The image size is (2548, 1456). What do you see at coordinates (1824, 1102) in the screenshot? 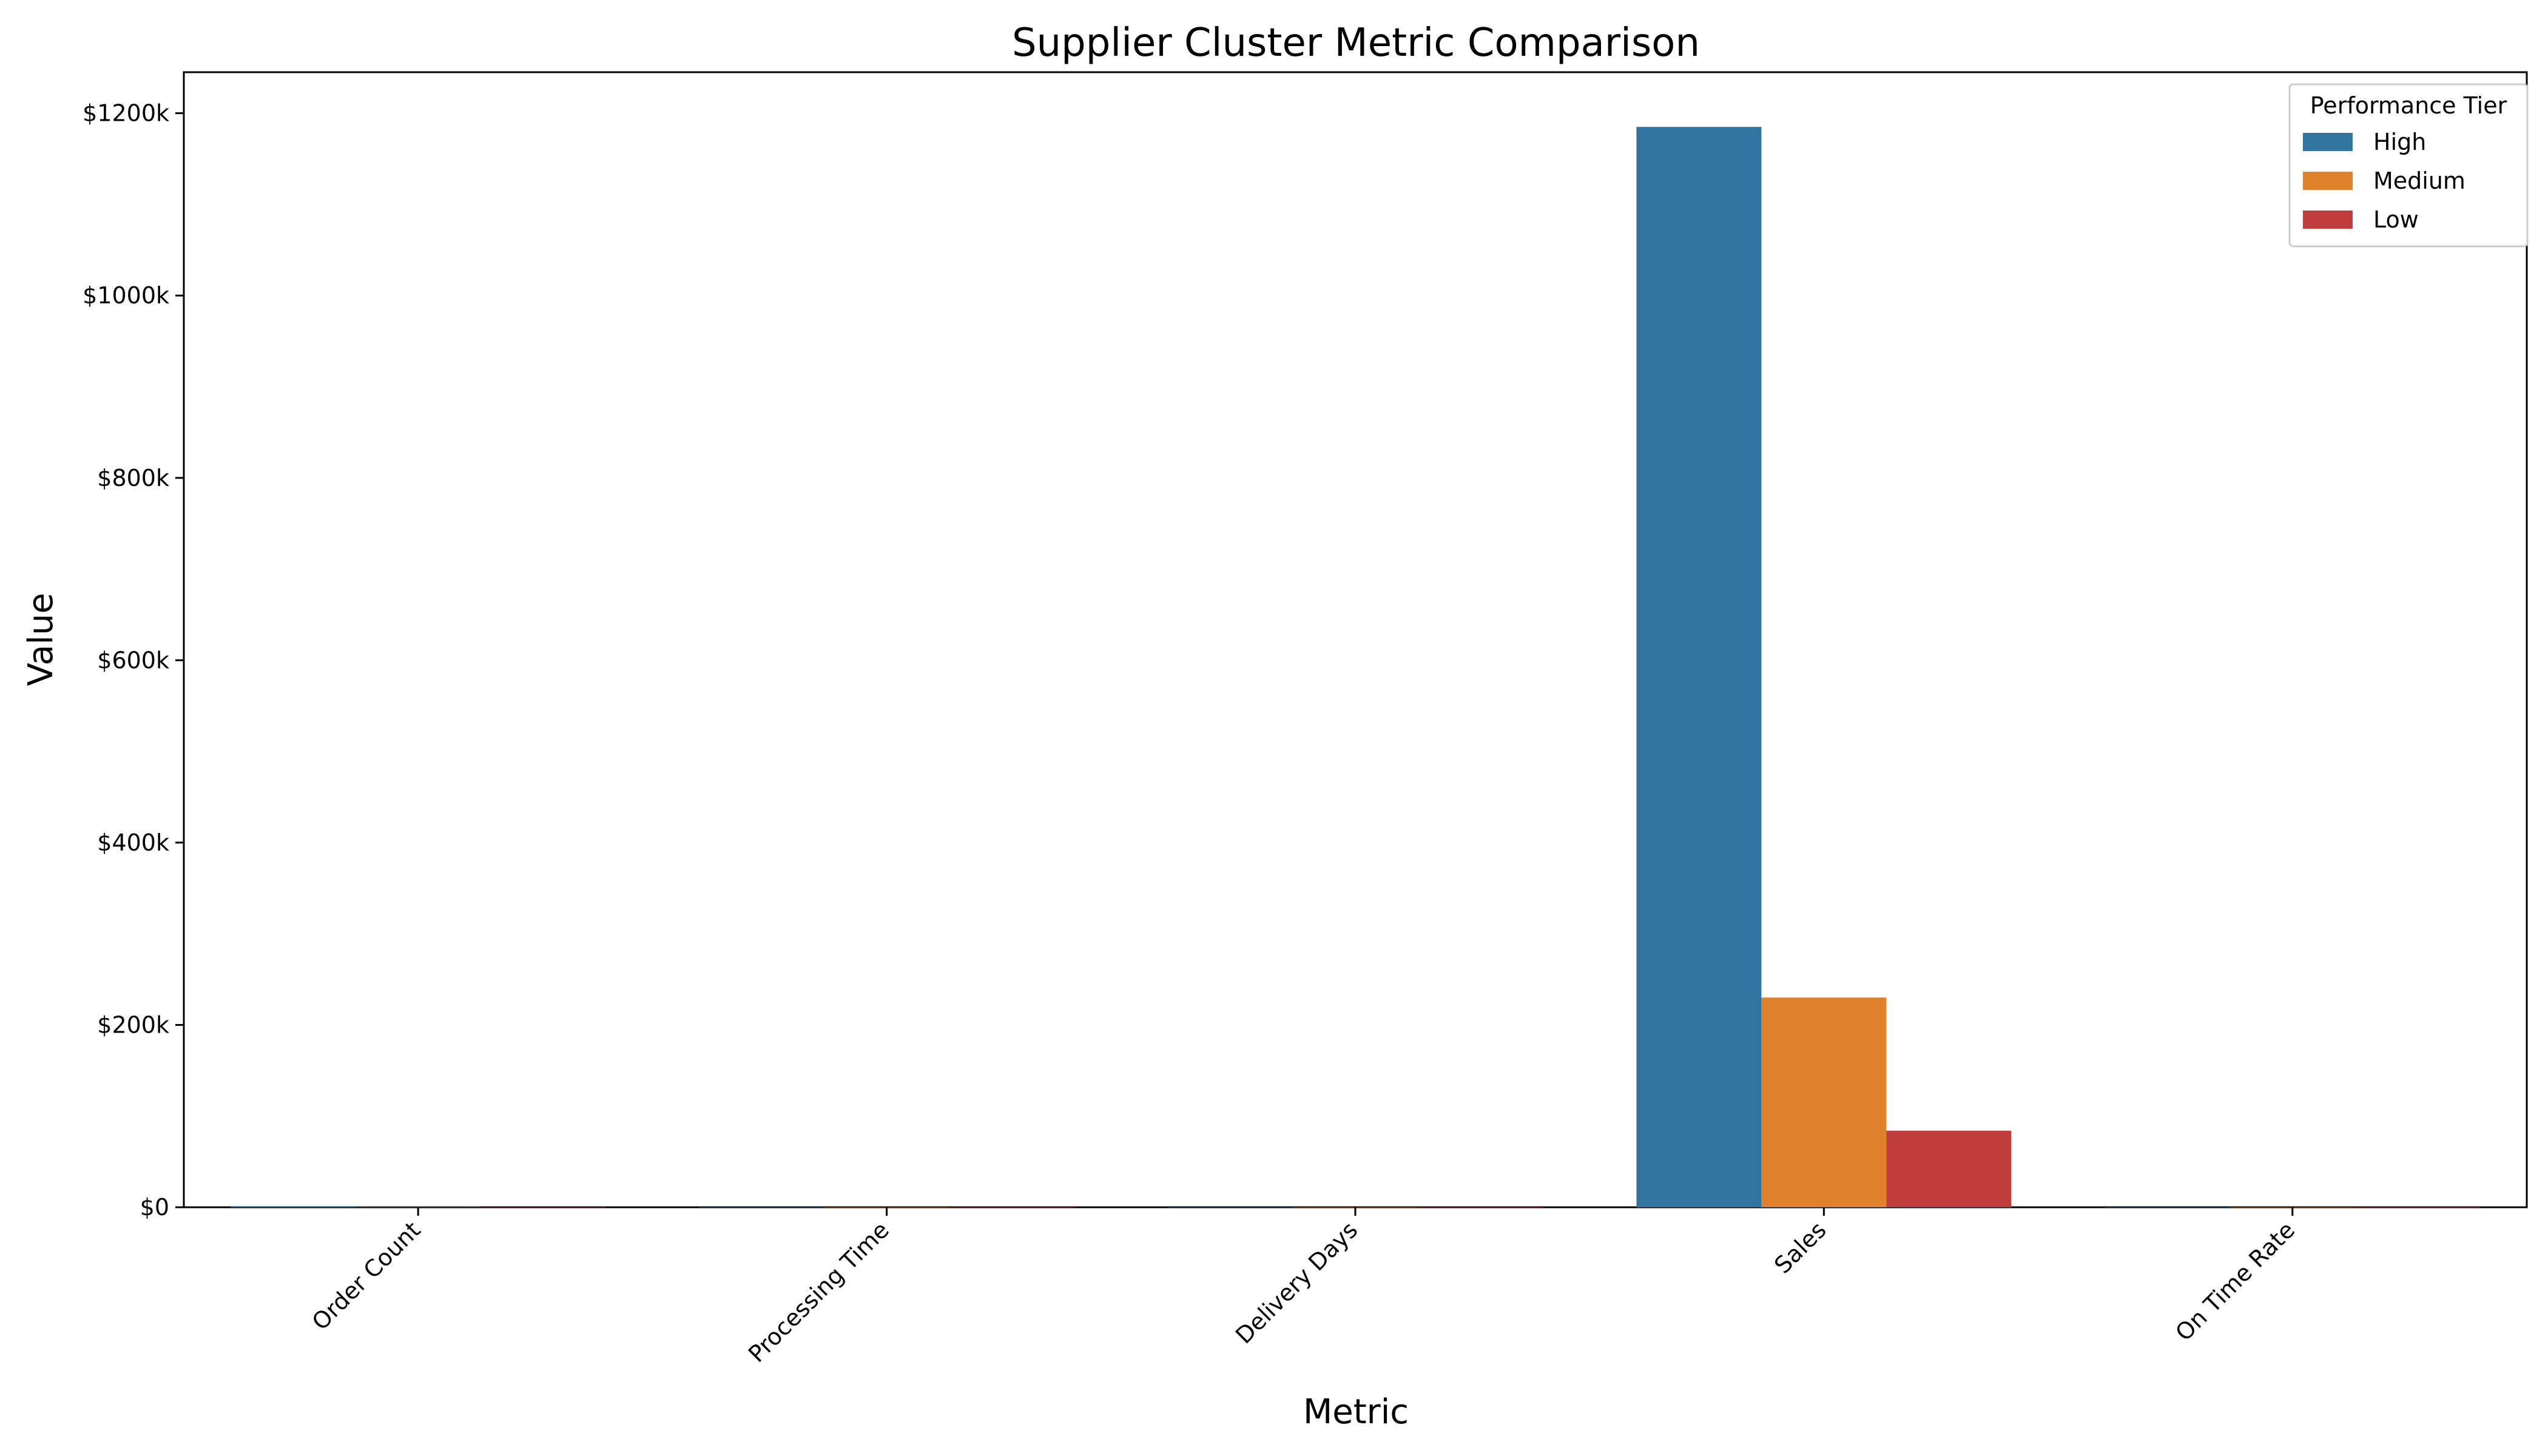
I see `bar-medium-sales` at bounding box center [1824, 1102].